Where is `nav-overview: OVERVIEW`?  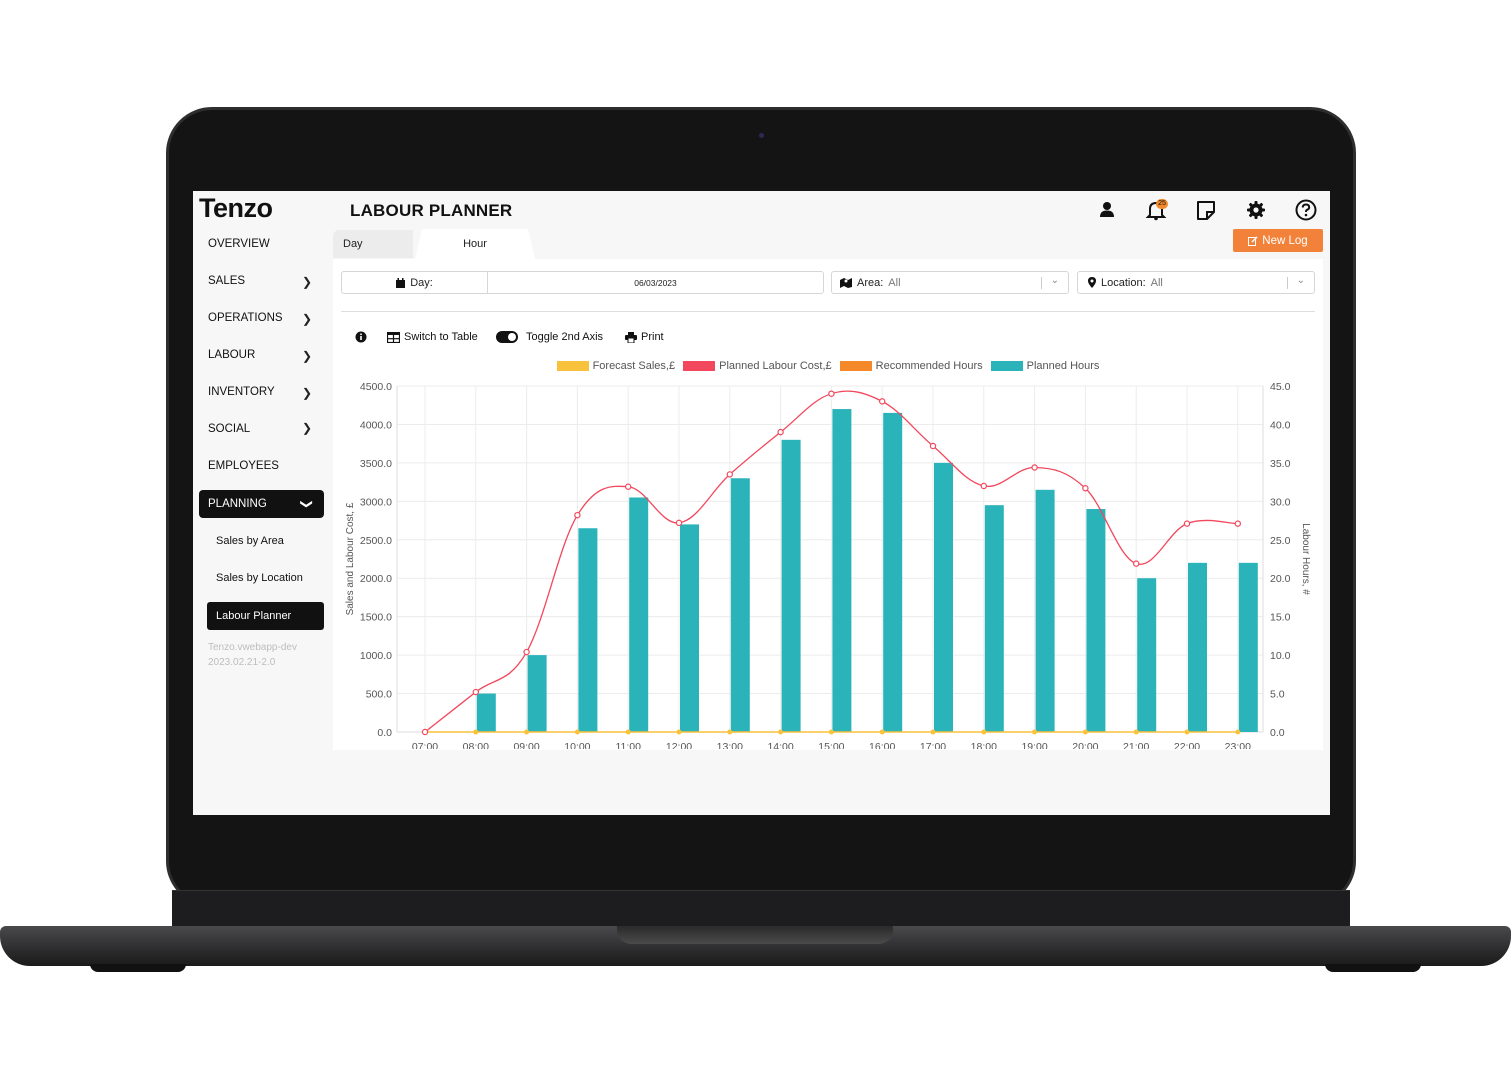 nav-overview: OVERVIEW is located at coordinates (261, 244).